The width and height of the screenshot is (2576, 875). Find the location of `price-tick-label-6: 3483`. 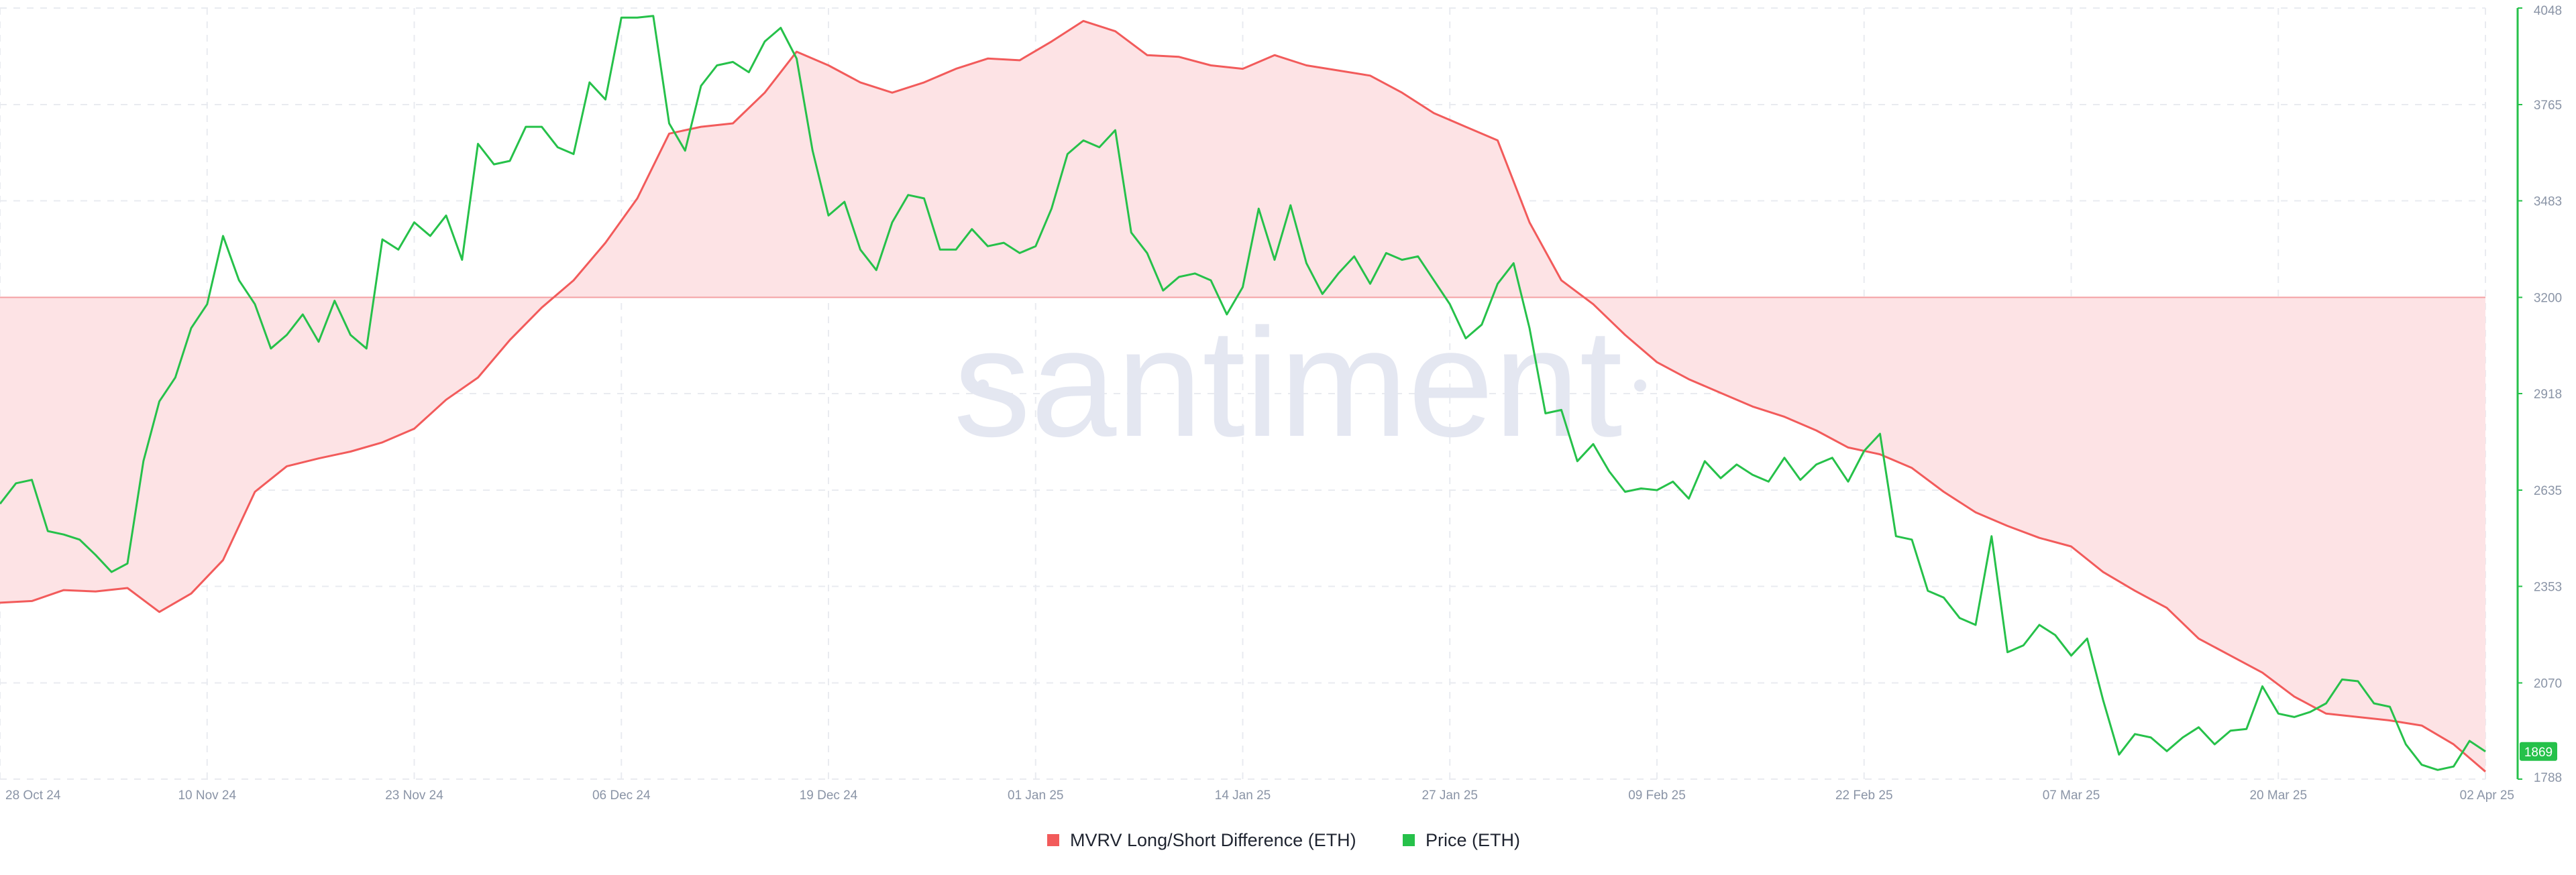

price-tick-label-6: 3483 is located at coordinates (2548, 202).